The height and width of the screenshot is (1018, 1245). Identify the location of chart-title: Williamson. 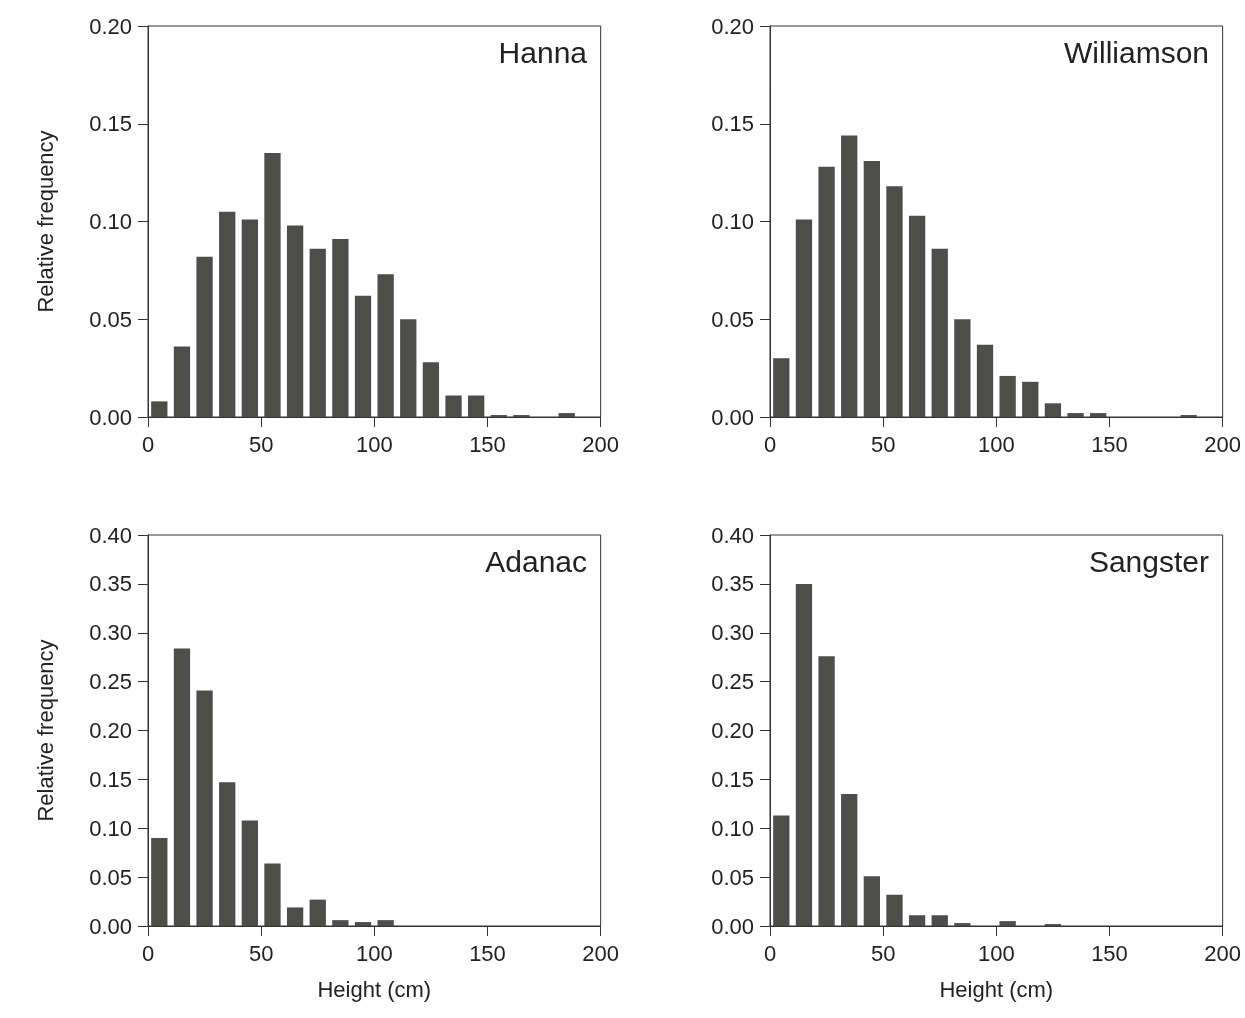
(1136, 52).